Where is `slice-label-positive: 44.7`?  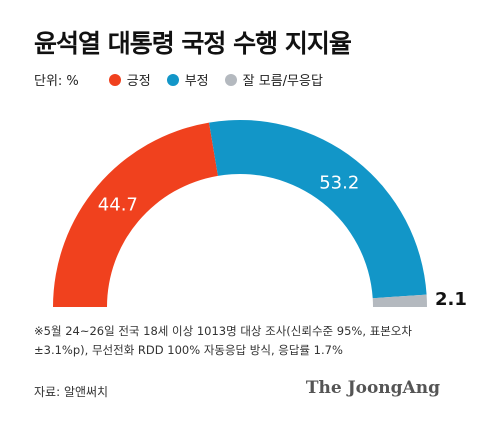
slice-label-positive: 44.7 is located at coordinates (118, 205).